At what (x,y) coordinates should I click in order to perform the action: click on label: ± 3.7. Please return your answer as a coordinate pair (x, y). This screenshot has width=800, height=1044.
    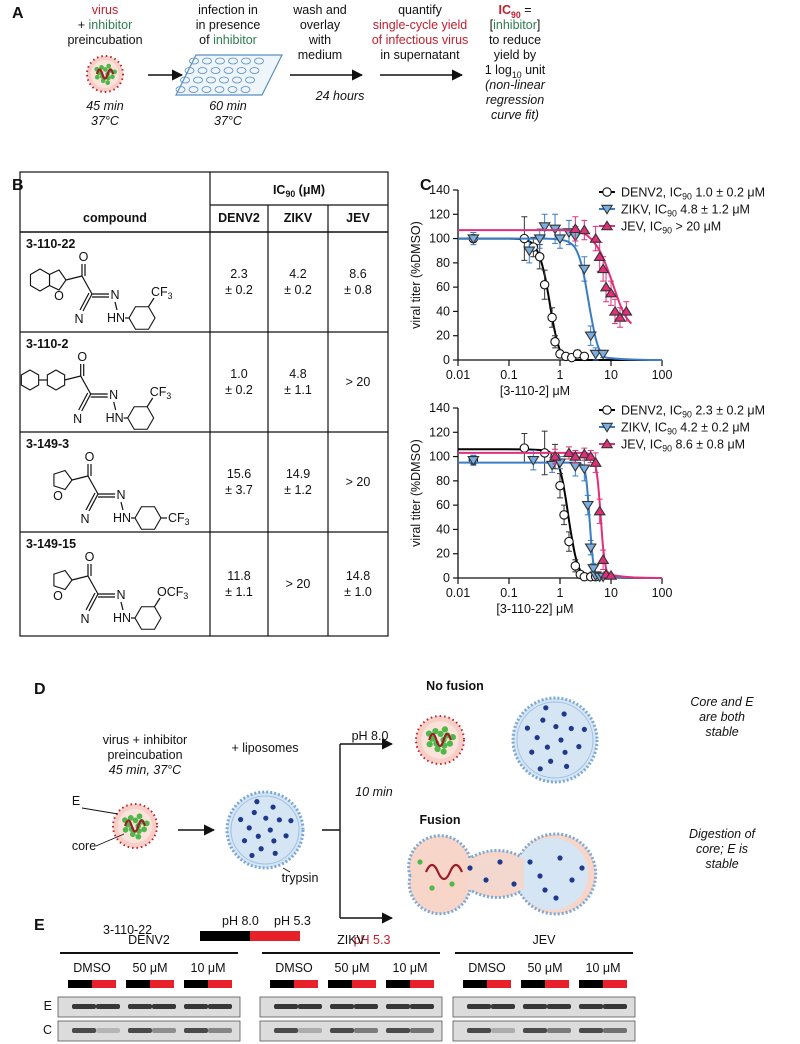
    Looking at the image, I should click on (239, 490).